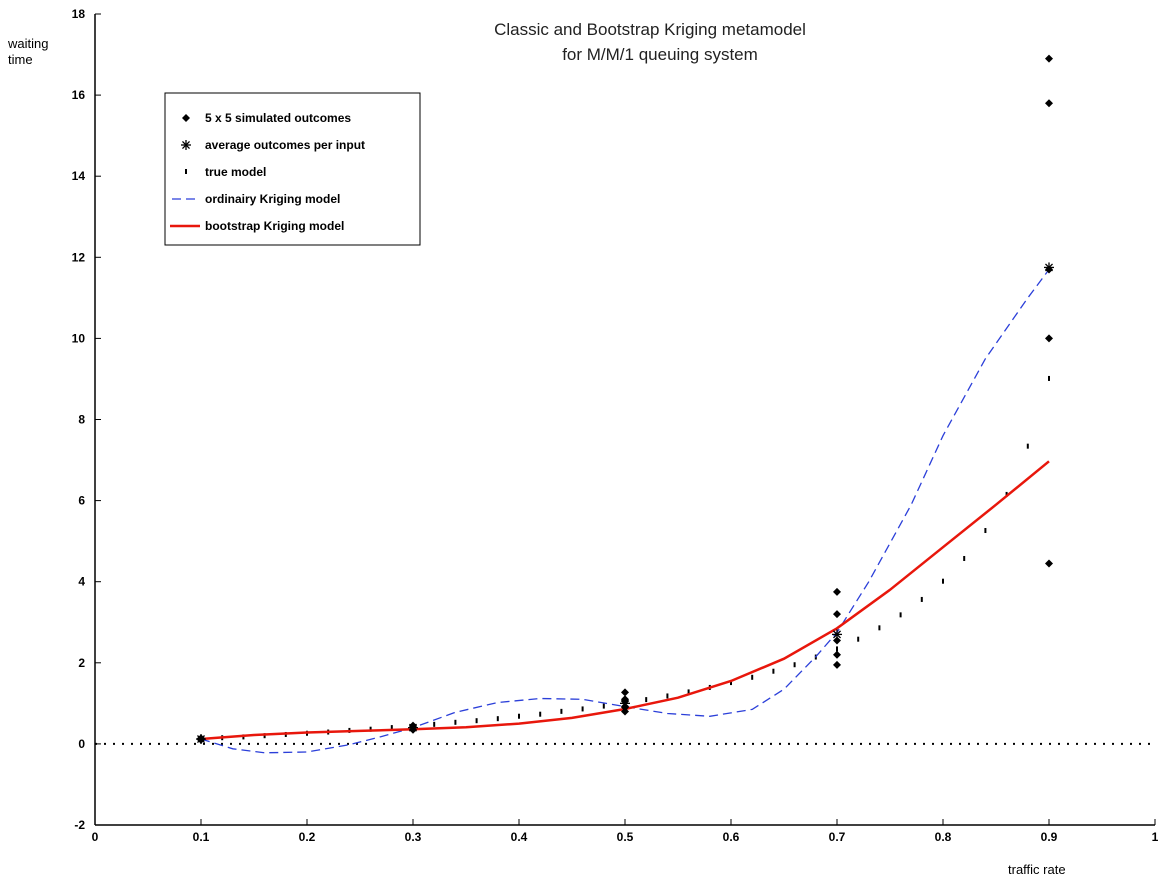  Describe the element at coordinates (837, 837) in the screenshot. I see `x-tick-label: 0.7` at that location.